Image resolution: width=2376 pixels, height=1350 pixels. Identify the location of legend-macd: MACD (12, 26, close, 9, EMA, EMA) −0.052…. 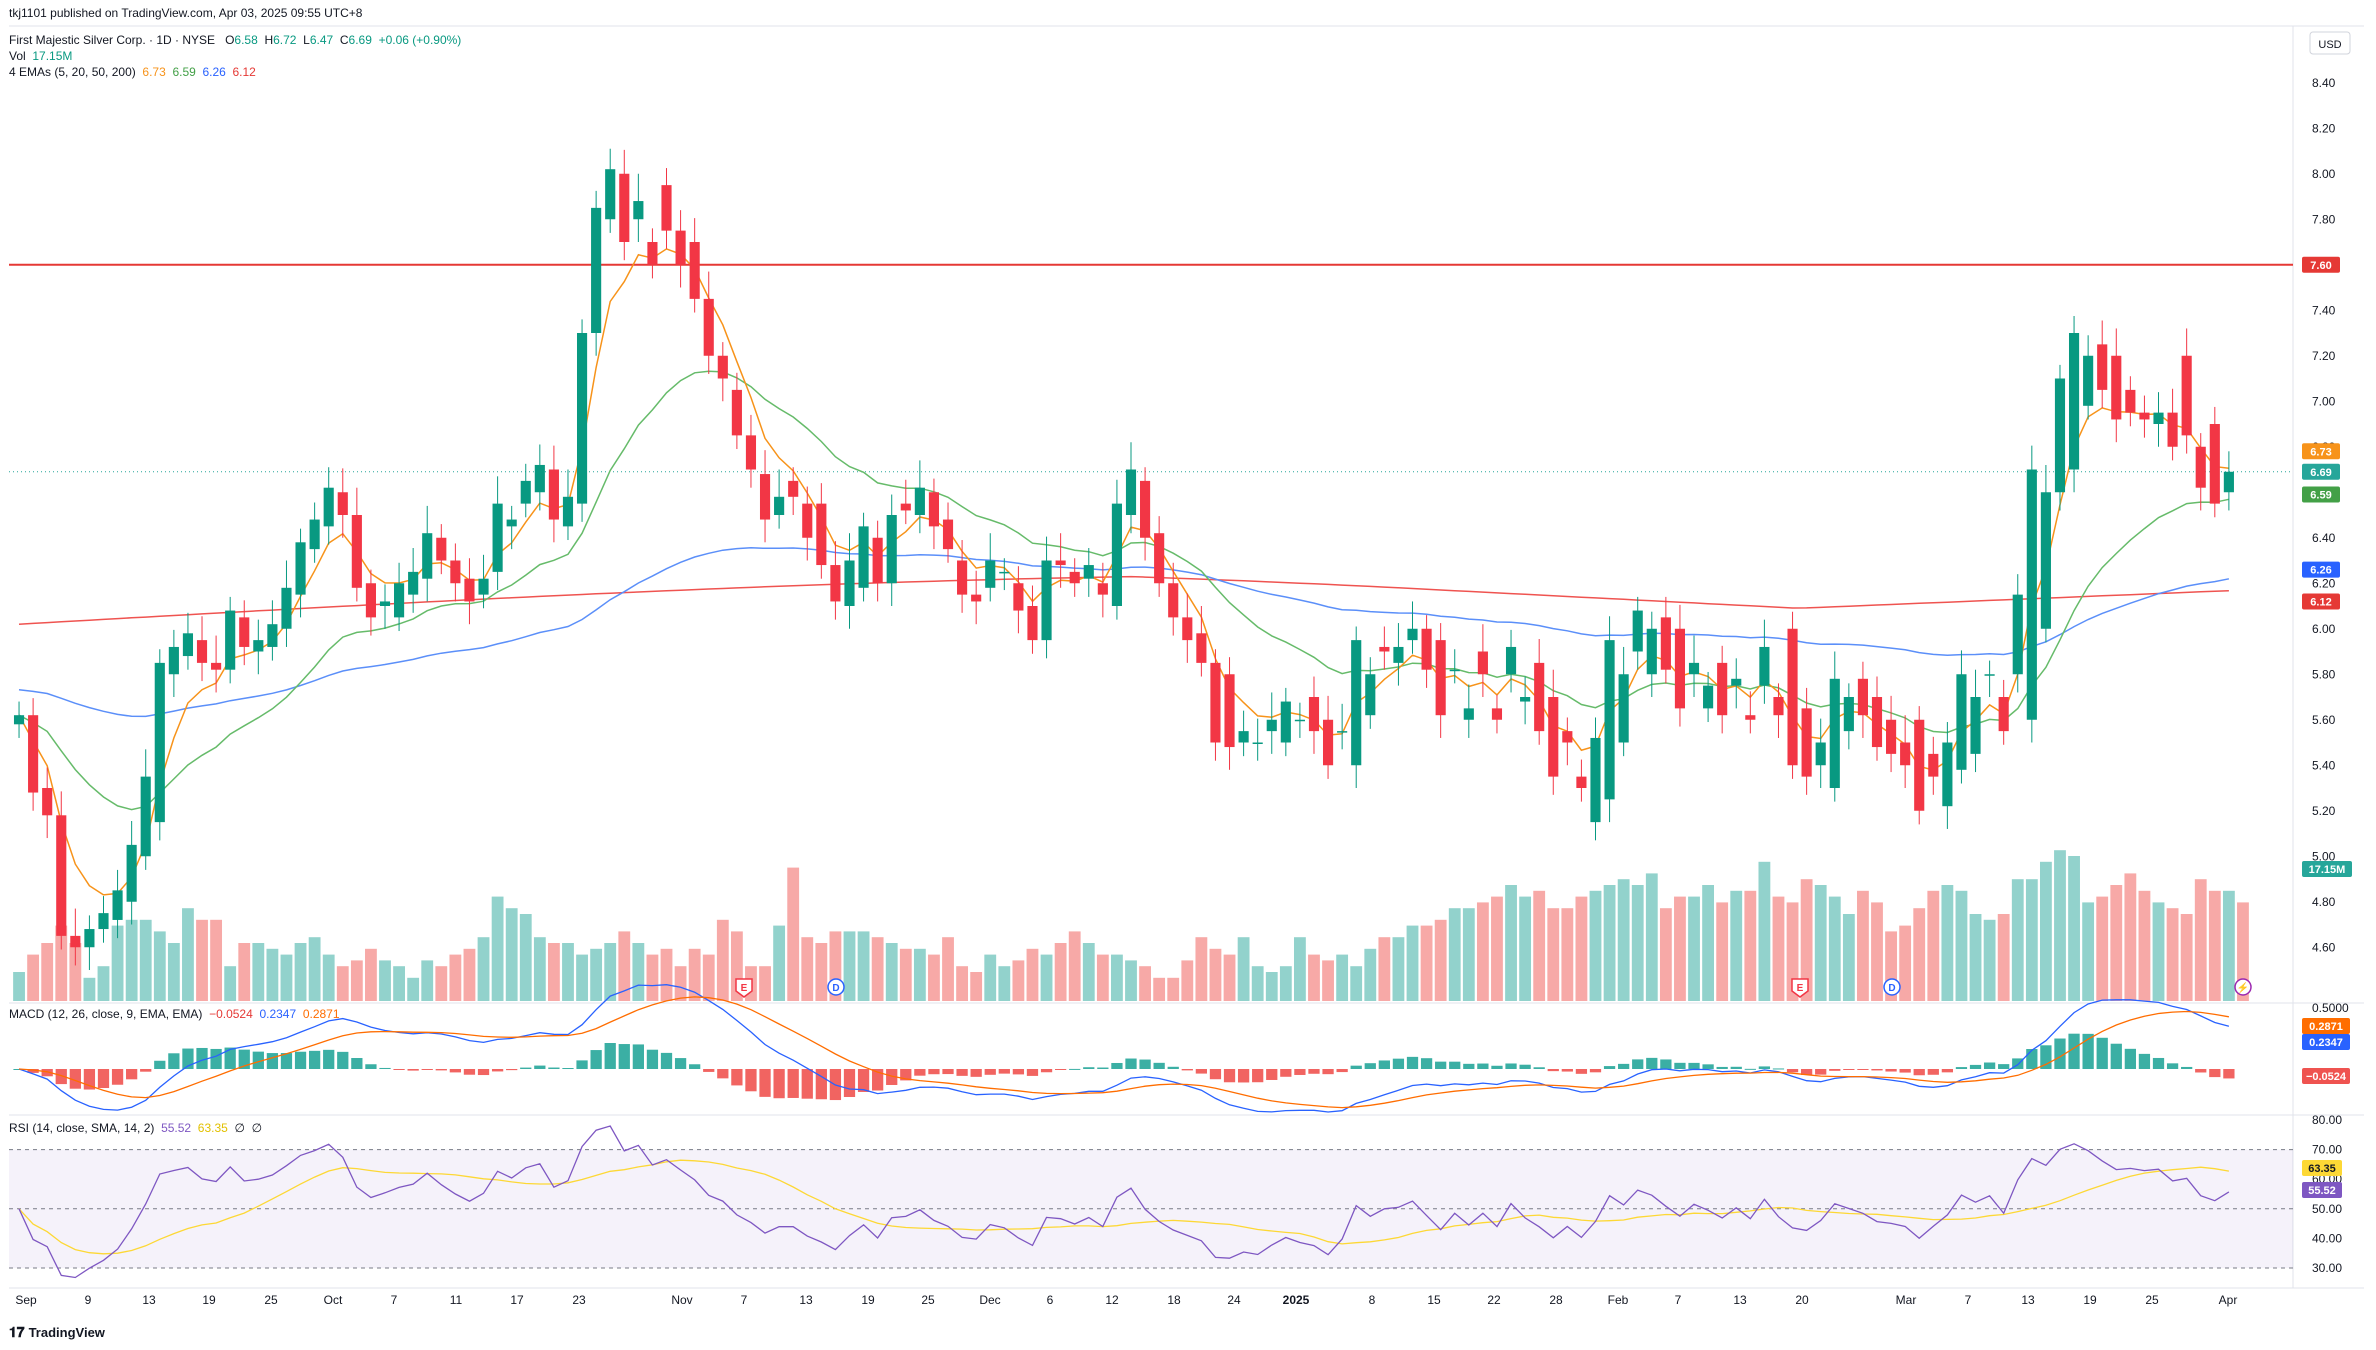
(174, 1014).